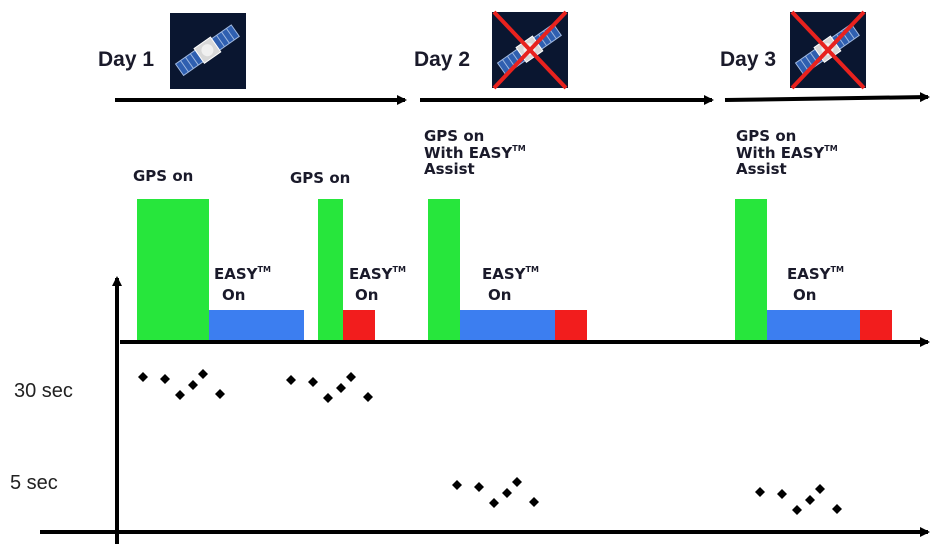 This screenshot has width=935, height=544. Describe the element at coordinates (126, 59) in the screenshot. I see `day1-label: Day 1` at that location.